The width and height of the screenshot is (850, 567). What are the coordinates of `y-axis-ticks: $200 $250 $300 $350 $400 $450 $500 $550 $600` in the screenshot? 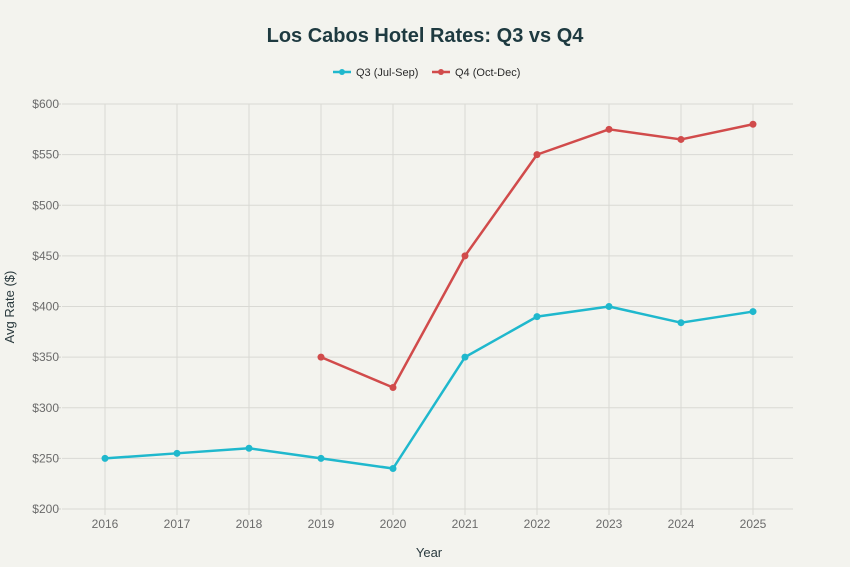 It's located at (46, 306).